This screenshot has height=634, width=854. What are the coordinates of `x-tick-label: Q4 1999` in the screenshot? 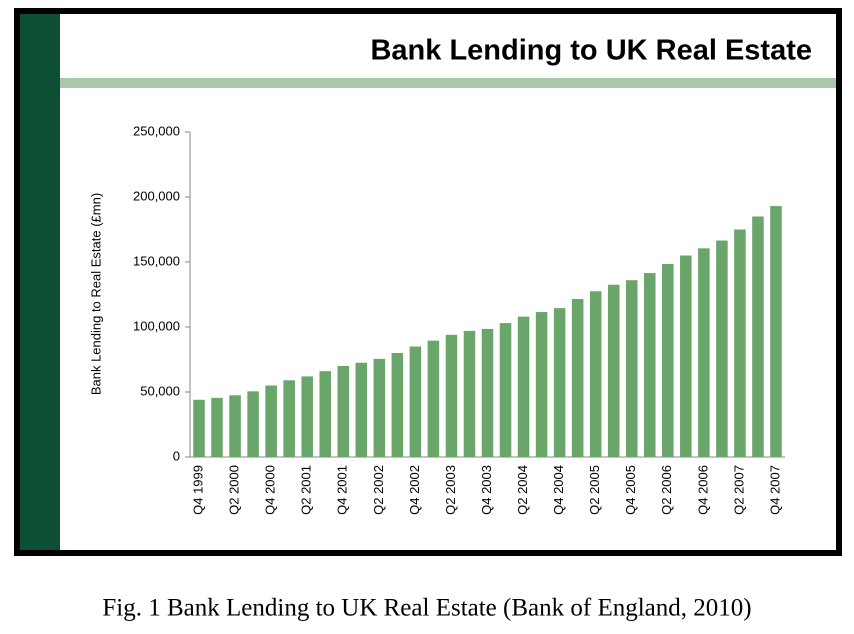 It's located at (197, 490).